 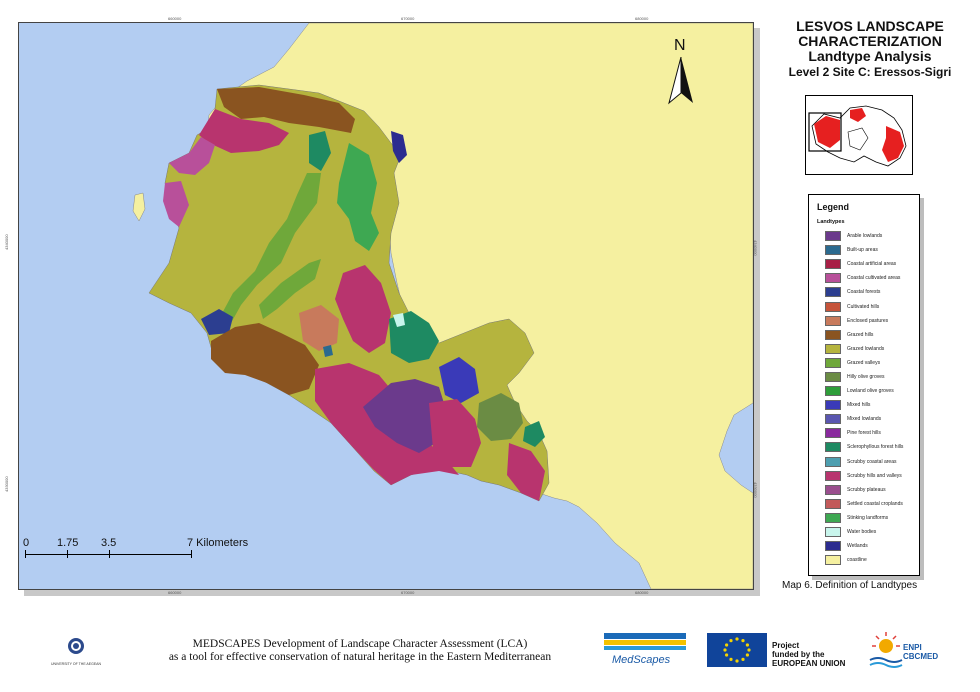 I want to click on legend-item: Hilly olive groves, so click(x=864, y=377).